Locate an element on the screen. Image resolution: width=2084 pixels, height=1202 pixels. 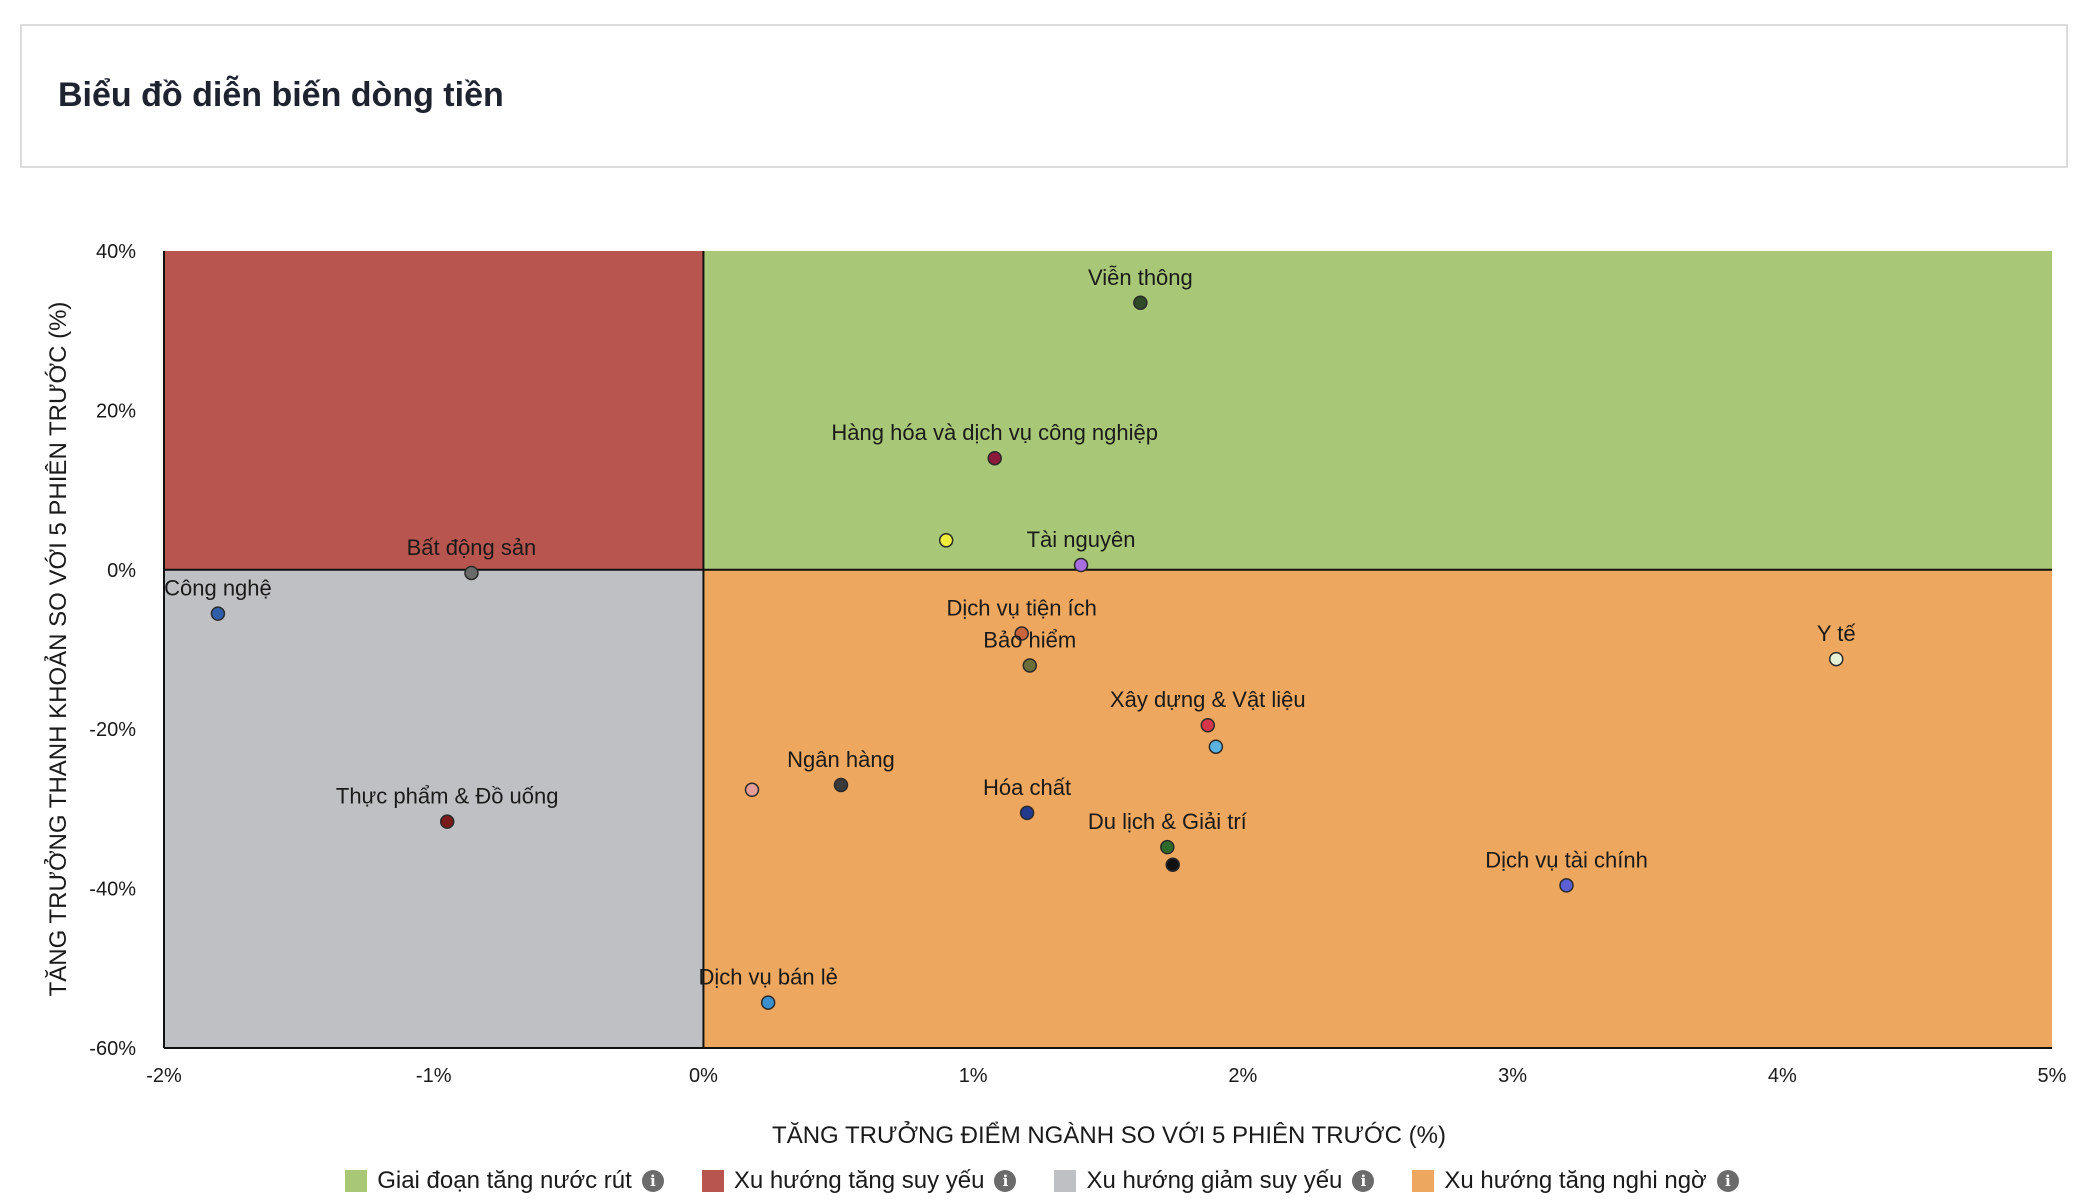
x-tick-label: -1% is located at coordinates (434, 1076).